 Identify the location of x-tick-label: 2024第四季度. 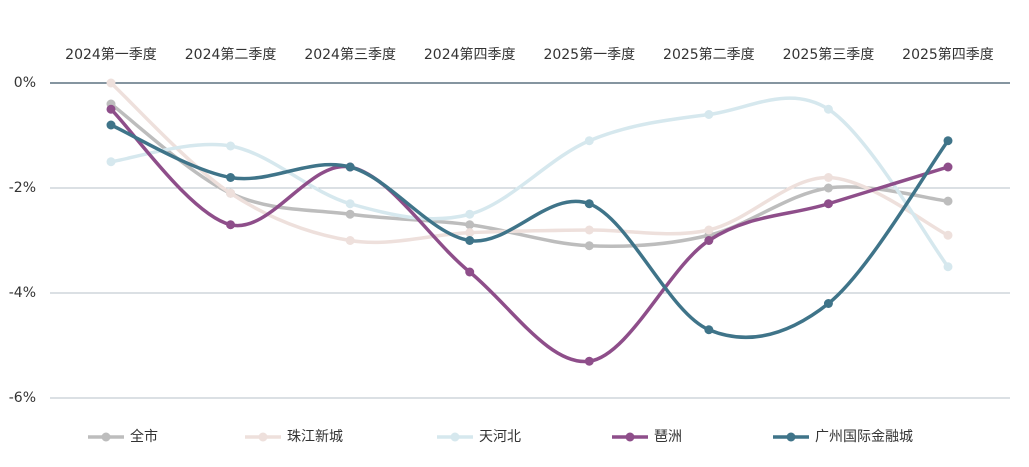
(470, 54).